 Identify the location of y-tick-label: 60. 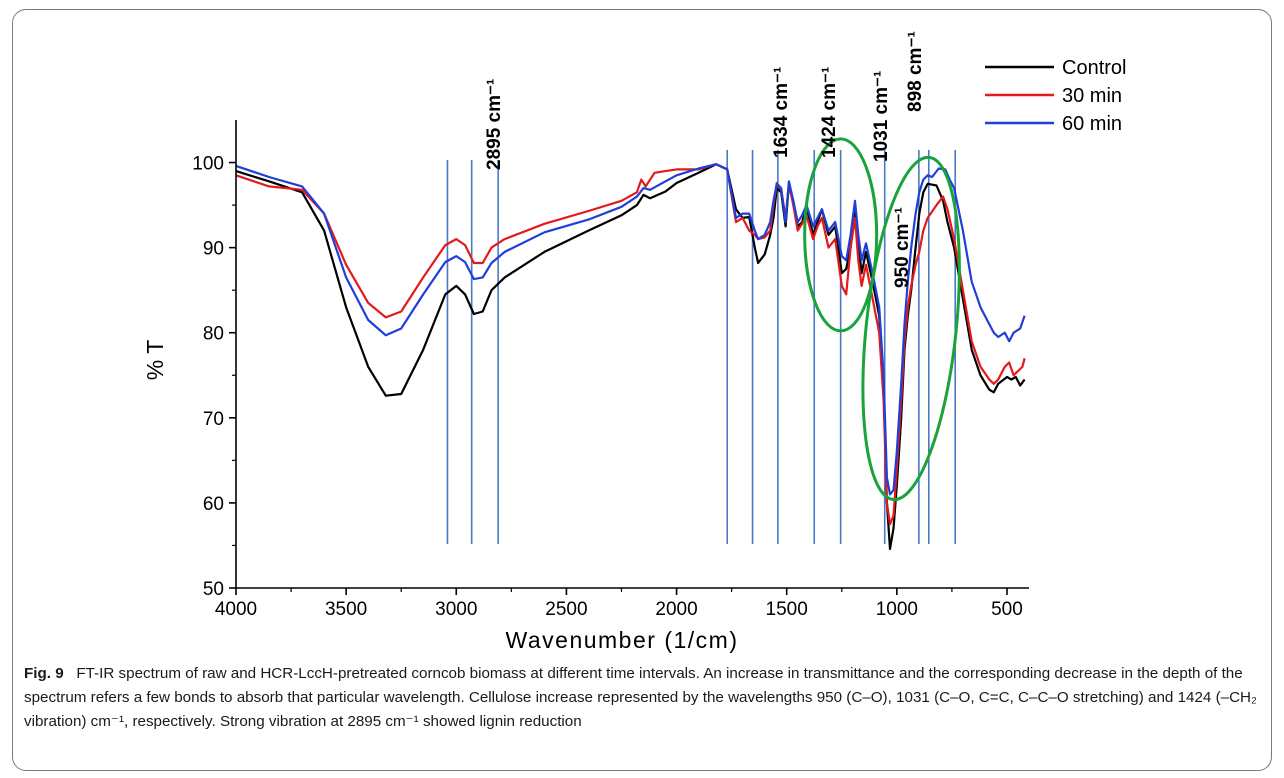
(213, 504).